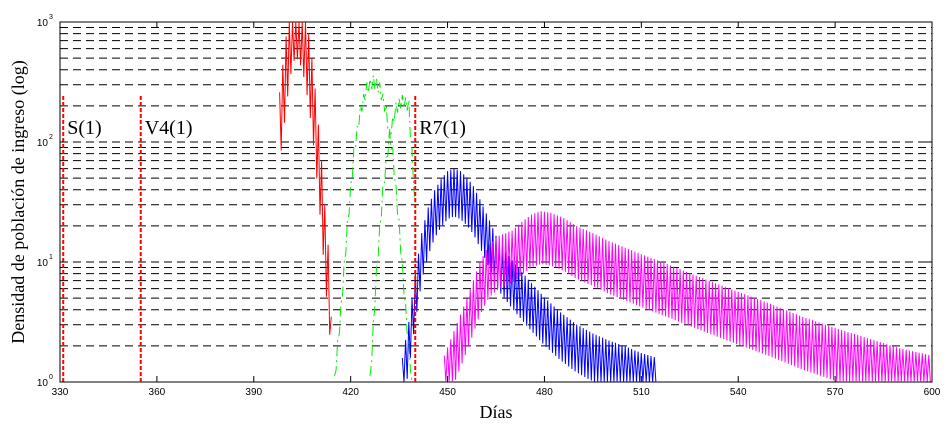 The height and width of the screenshot is (429, 951). I want to click on y-tick-label: 10¹, so click(45, 261).